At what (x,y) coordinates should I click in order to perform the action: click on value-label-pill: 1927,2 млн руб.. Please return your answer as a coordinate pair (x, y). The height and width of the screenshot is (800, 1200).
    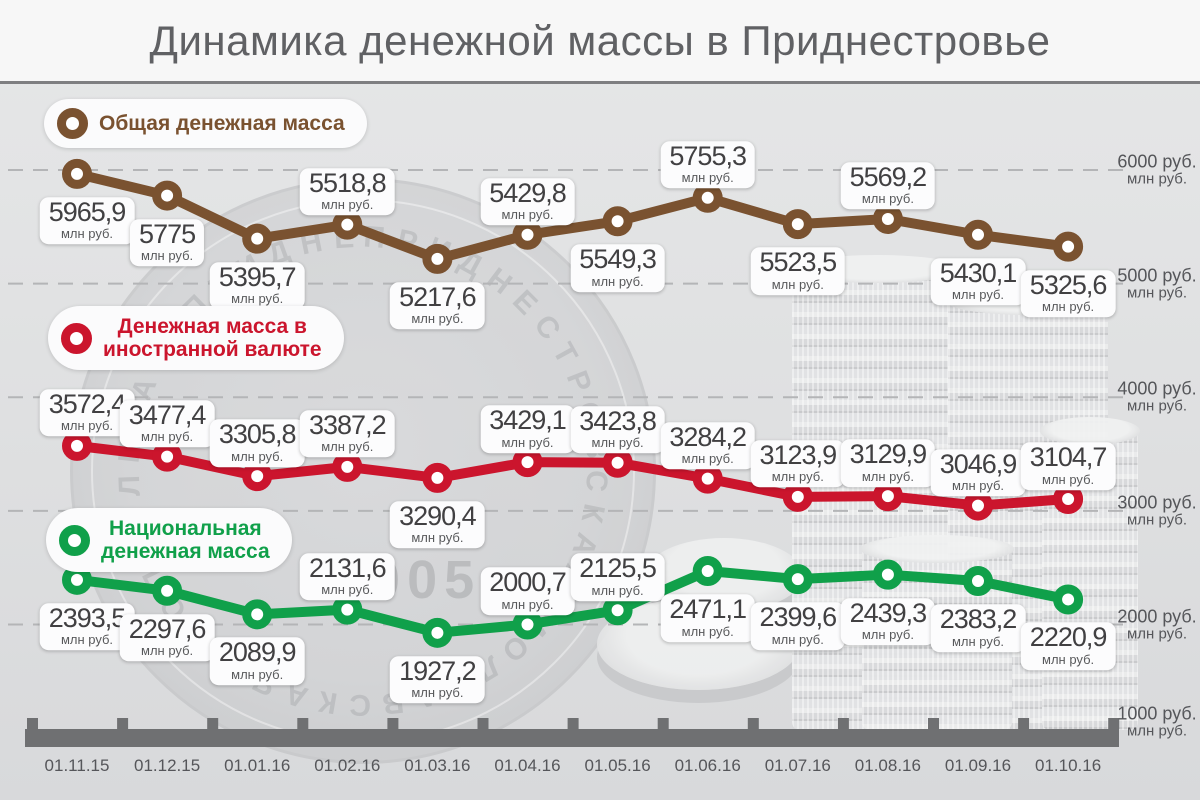
    Looking at the image, I should click on (437, 680).